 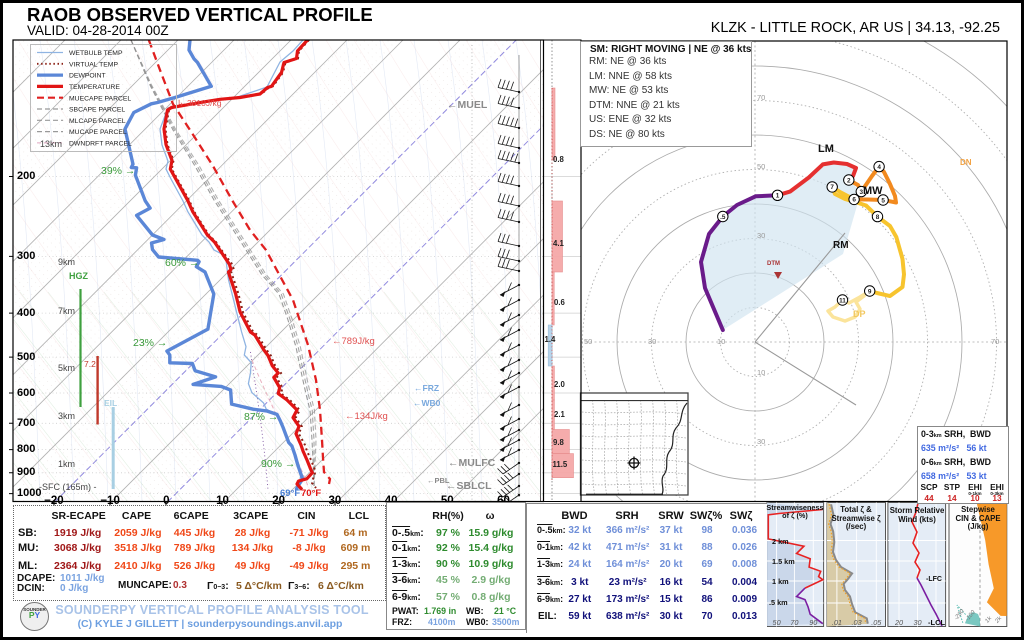 I want to click on svg-text: MUECAPE PARCEL, so click(x=100, y=98).